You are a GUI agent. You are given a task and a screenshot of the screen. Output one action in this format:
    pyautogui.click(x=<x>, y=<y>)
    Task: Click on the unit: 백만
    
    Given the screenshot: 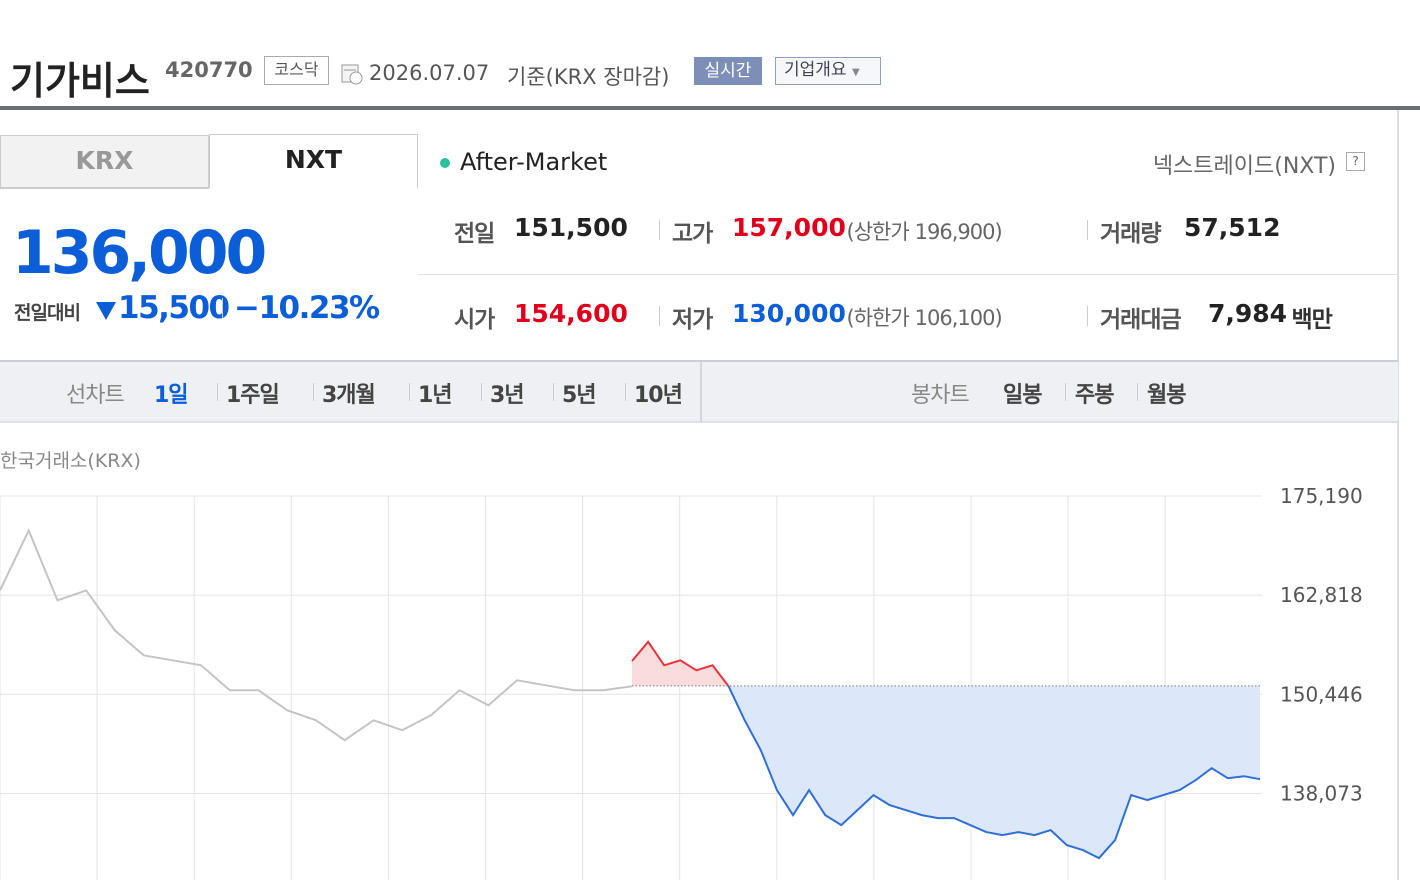 What is the action you would take?
    pyautogui.click(x=1312, y=320)
    